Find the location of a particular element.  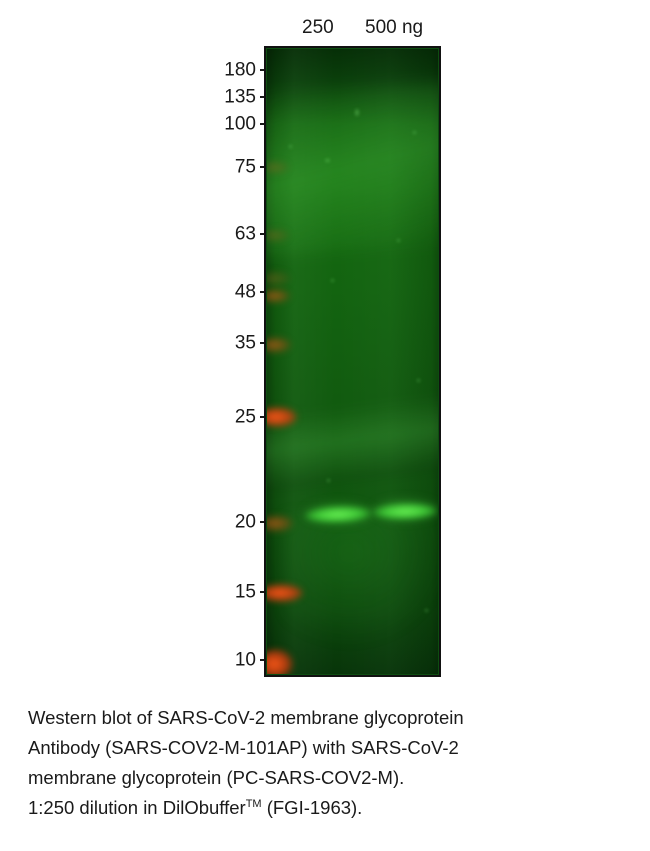

ladder-marker-20kda is located at coordinates (280, 523).